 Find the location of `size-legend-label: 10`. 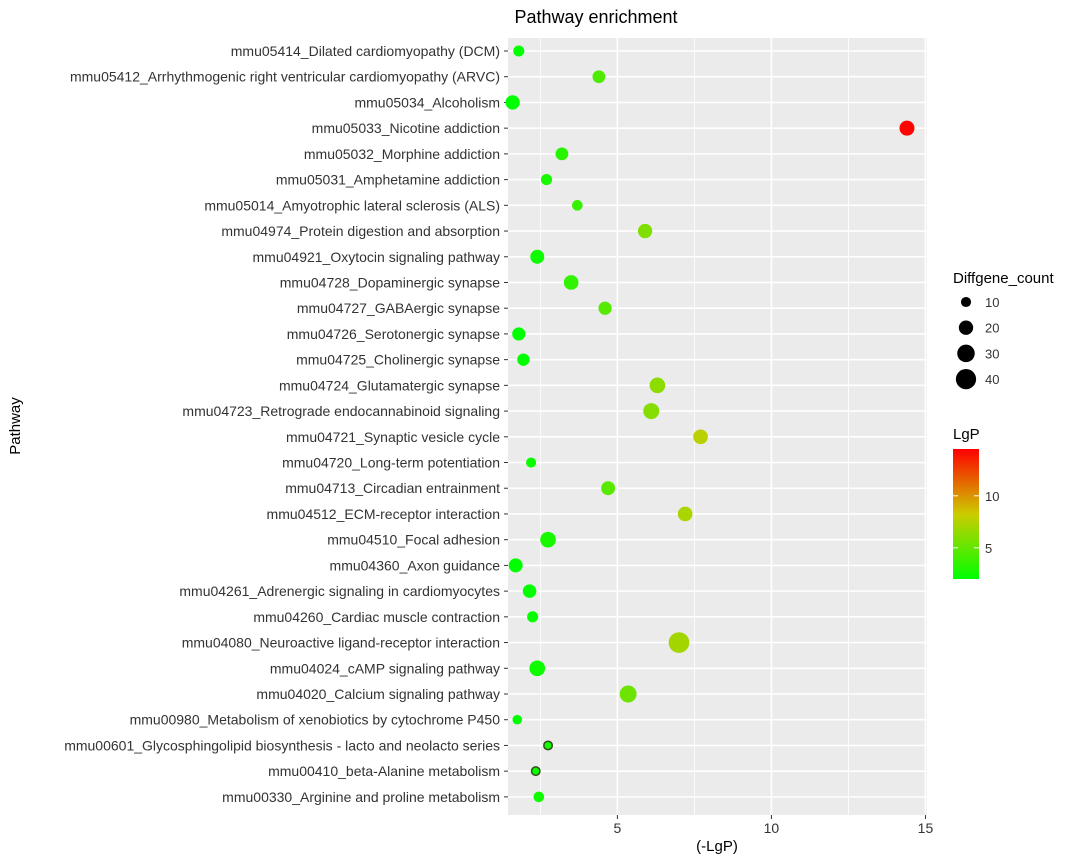

size-legend-label: 10 is located at coordinates (992, 302).